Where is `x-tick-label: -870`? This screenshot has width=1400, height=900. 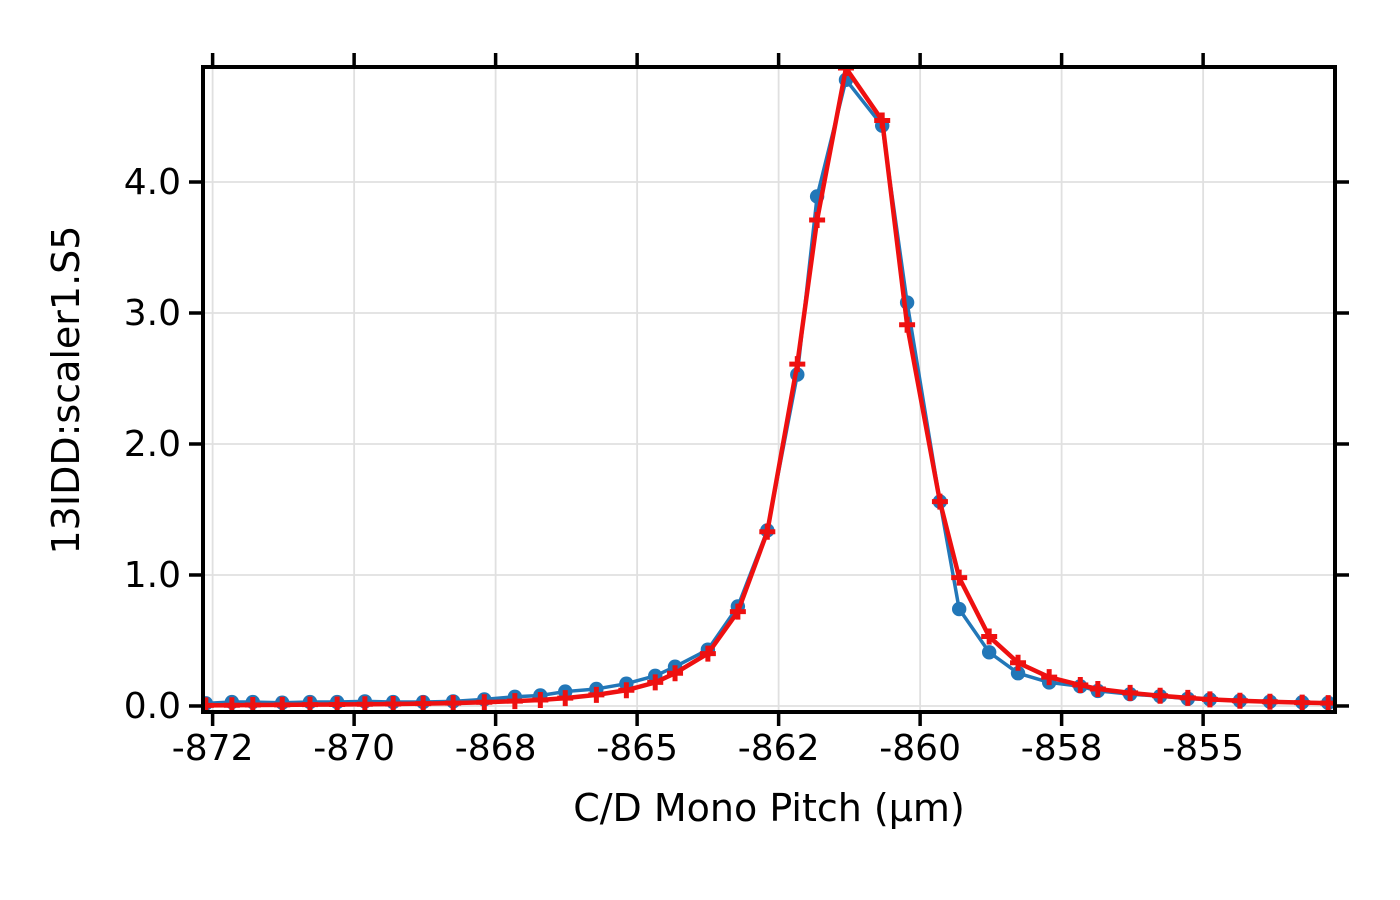
x-tick-label: -870 is located at coordinates (354, 748).